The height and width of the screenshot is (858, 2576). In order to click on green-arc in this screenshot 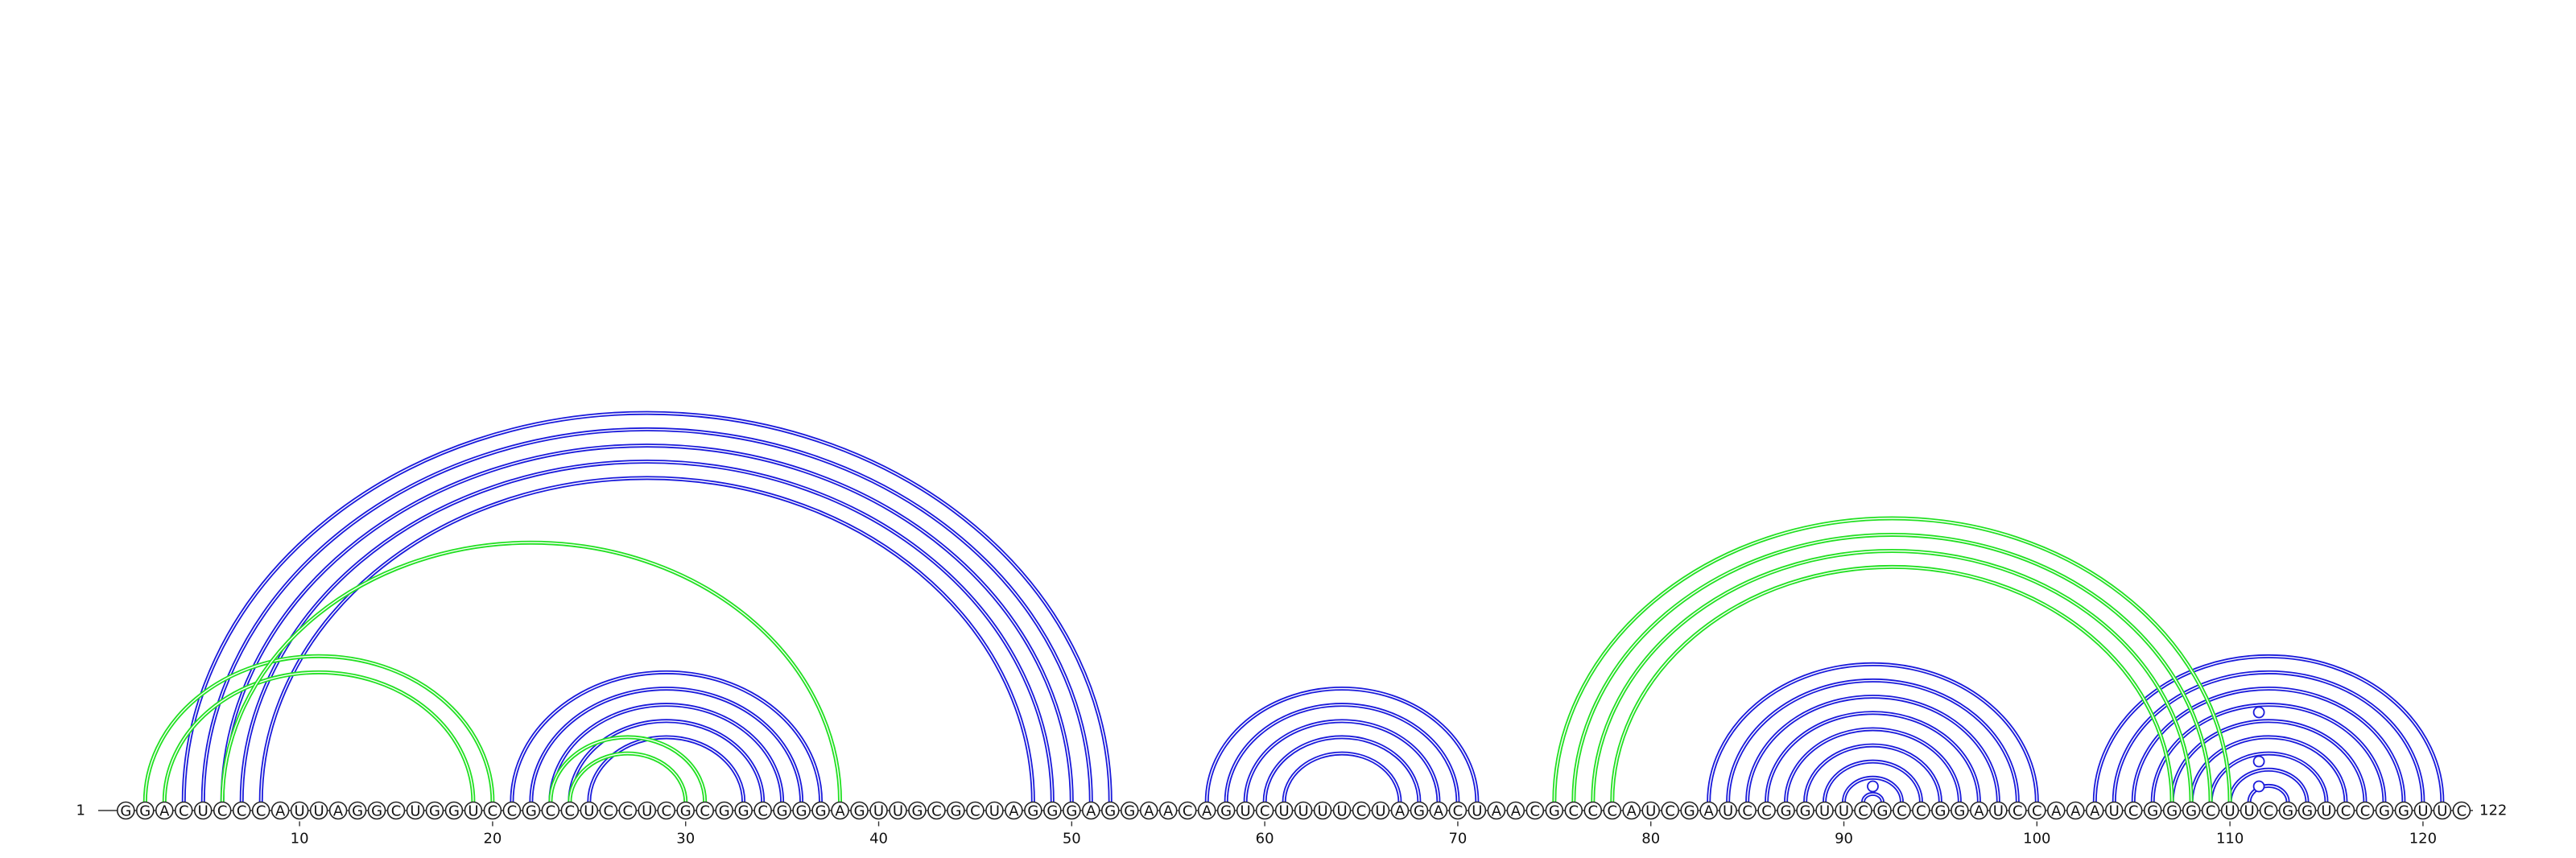, I will do `click(1892, 668)`.